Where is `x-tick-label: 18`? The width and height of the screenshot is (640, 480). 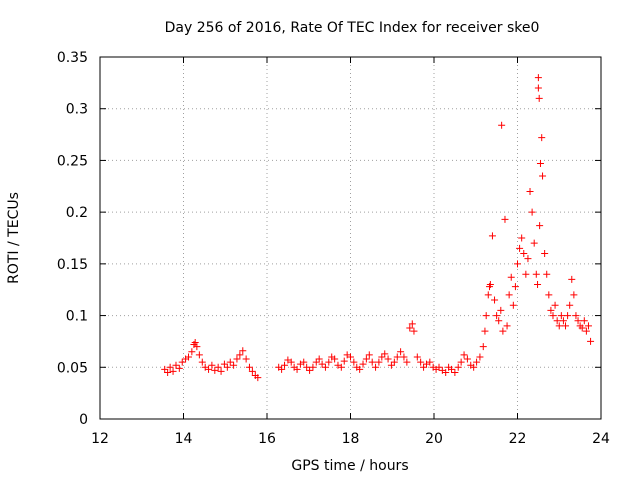 x-tick-label: 18 is located at coordinates (351, 439).